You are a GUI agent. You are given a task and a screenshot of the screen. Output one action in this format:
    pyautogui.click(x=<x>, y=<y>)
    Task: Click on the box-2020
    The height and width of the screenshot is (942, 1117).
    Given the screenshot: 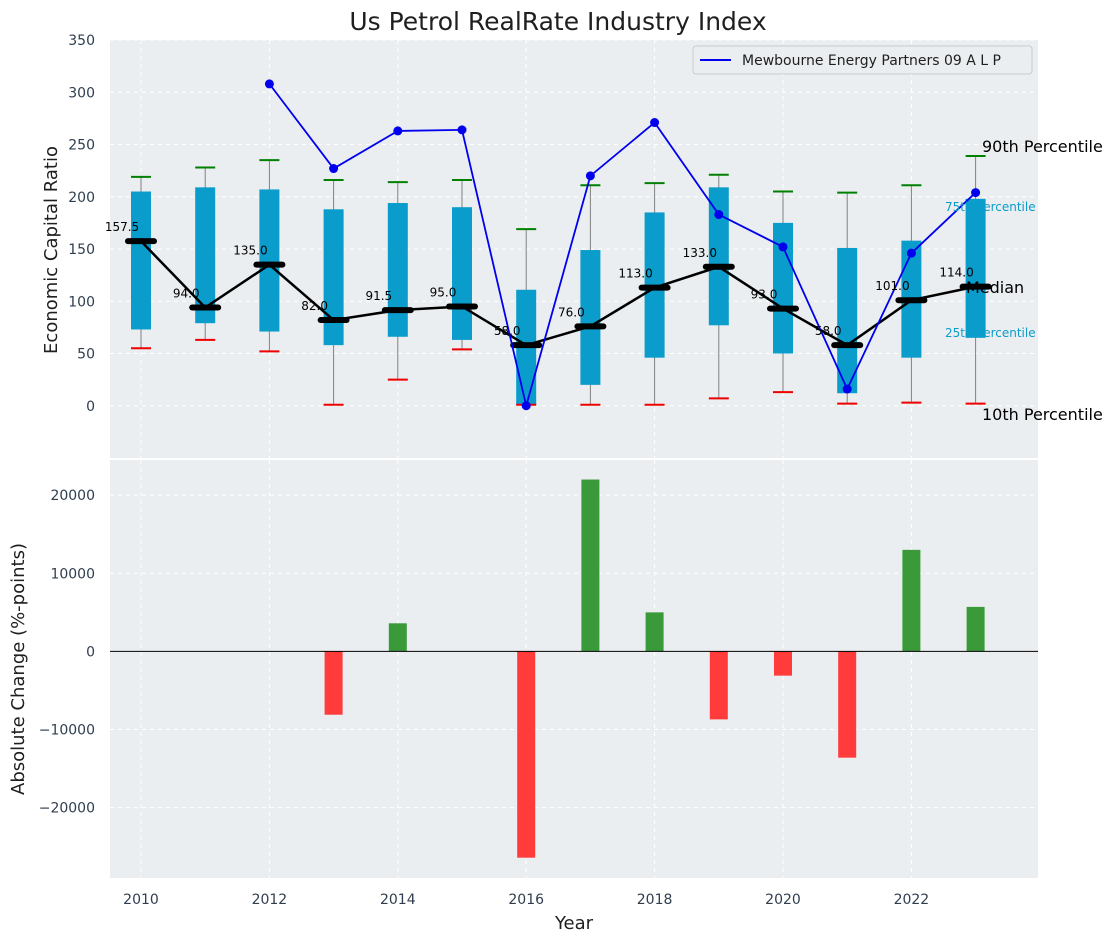 What is the action you would take?
    pyautogui.click(x=783, y=288)
    